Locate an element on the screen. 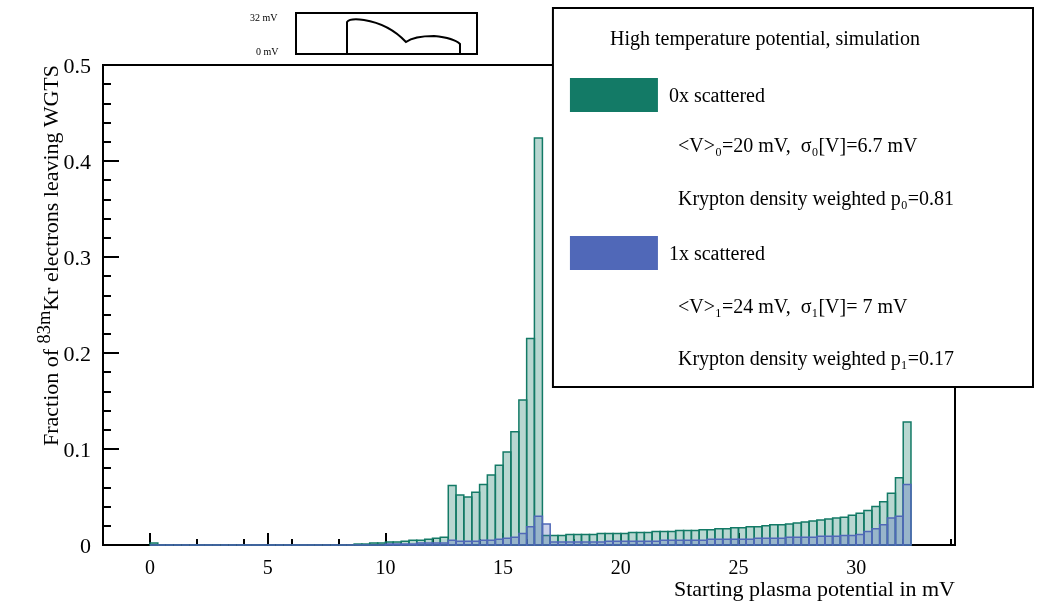 This screenshot has height=606, width=1047. annotation: <V>₁=24 mV, σ₁[V]= 7 mV is located at coordinates (793, 306).